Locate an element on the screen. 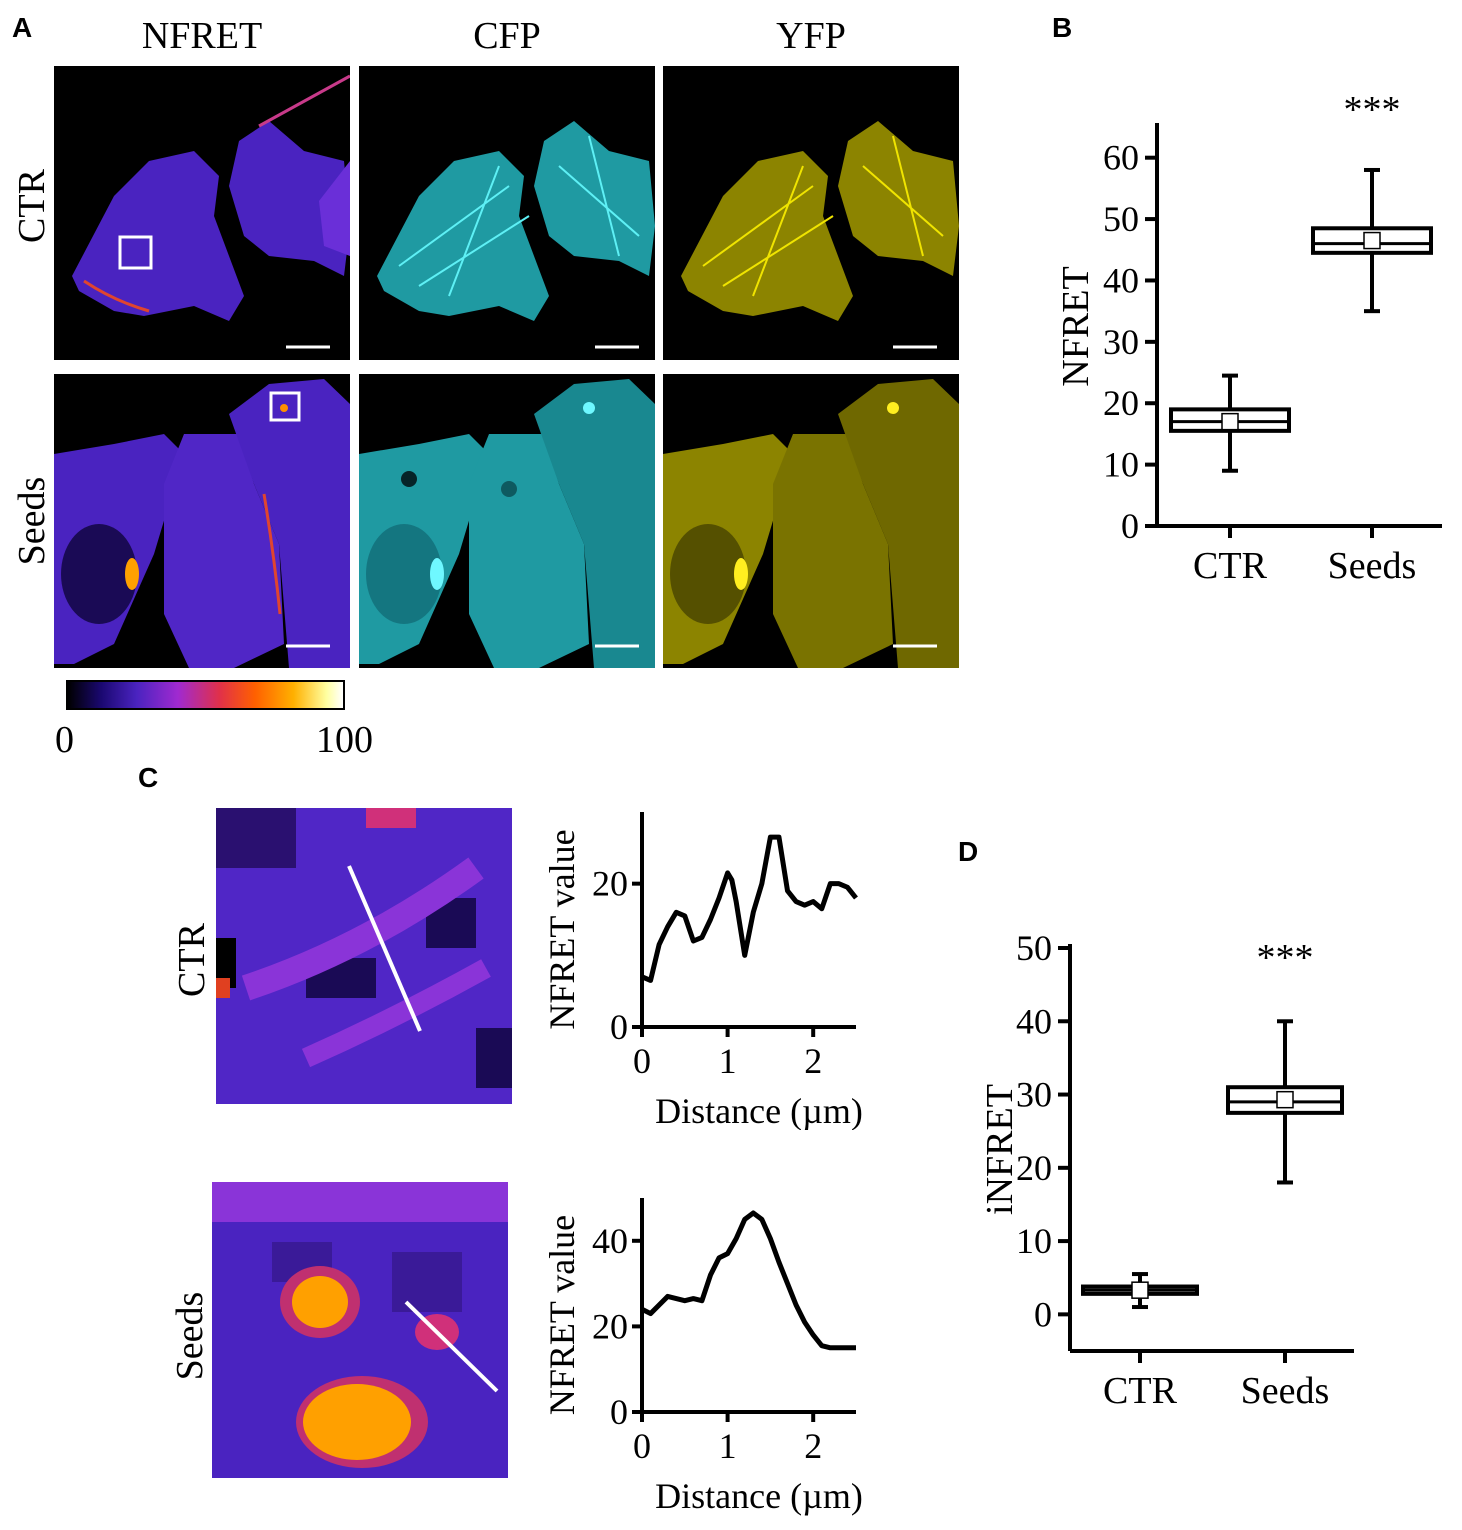  micrograph-nfret-seeds is located at coordinates (202, 521).